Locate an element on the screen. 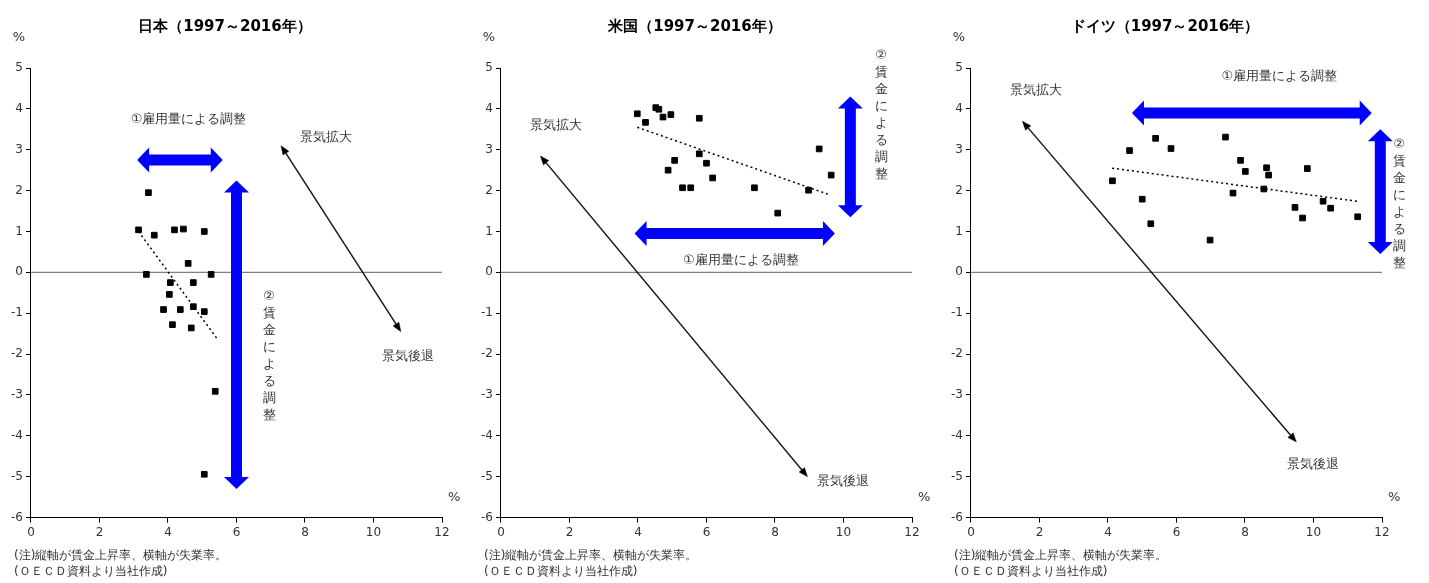  text: ②賃金による調整 is located at coordinates (1399, 203).